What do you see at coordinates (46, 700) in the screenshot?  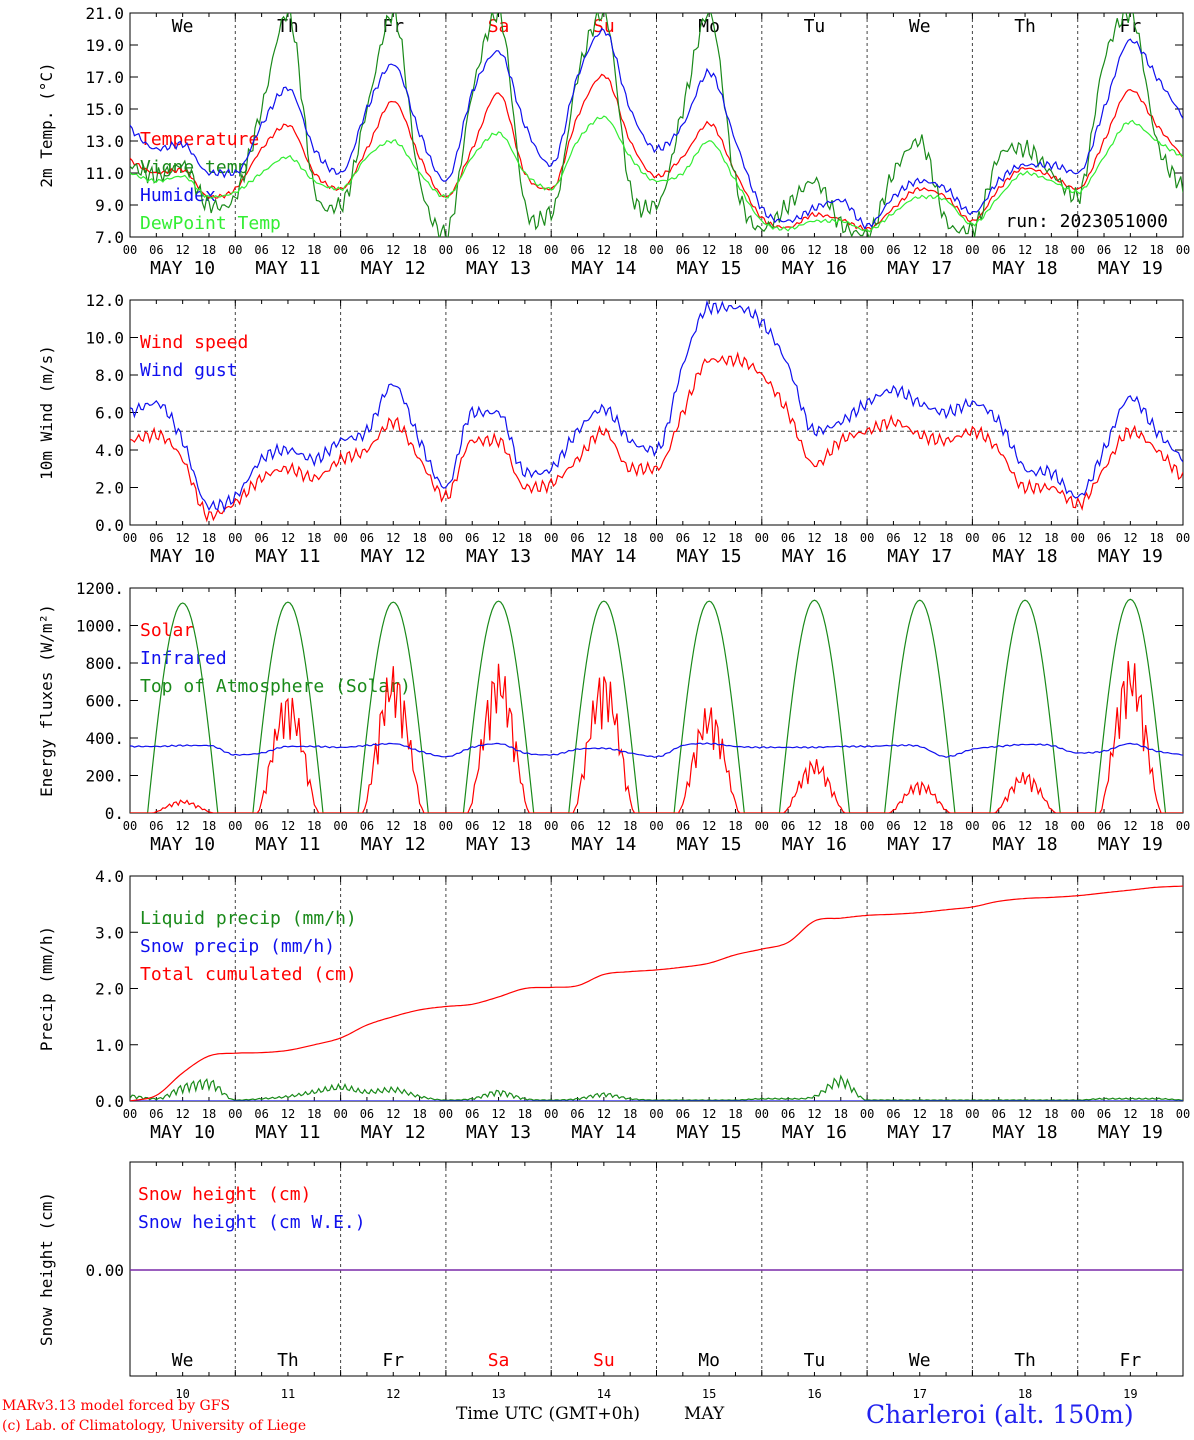 I see `y-axis-title: Energy fluxes (W/m²)` at bounding box center [46, 700].